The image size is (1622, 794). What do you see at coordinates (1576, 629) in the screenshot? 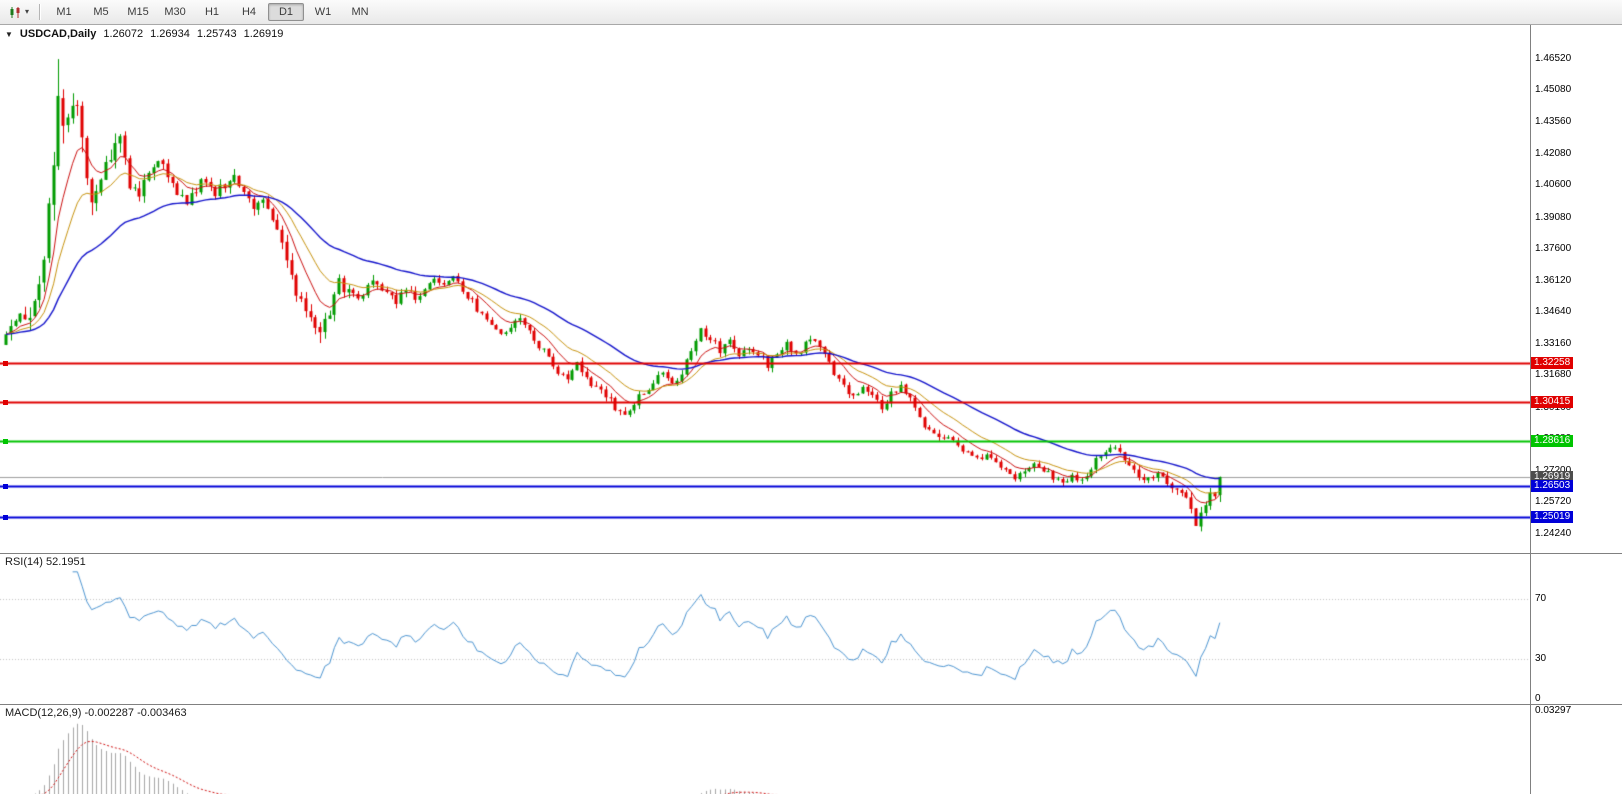
I see `rsi-axis: 70 30 0` at bounding box center [1576, 629].